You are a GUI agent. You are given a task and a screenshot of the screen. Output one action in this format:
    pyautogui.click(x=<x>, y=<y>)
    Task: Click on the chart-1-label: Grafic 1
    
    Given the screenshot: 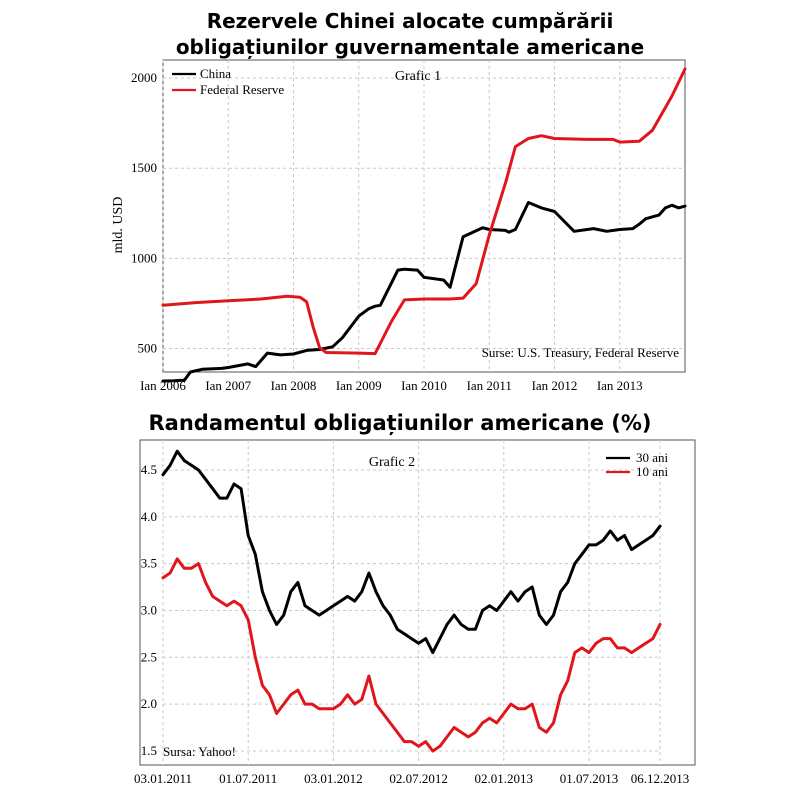 What is the action you would take?
    pyautogui.click(x=418, y=76)
    